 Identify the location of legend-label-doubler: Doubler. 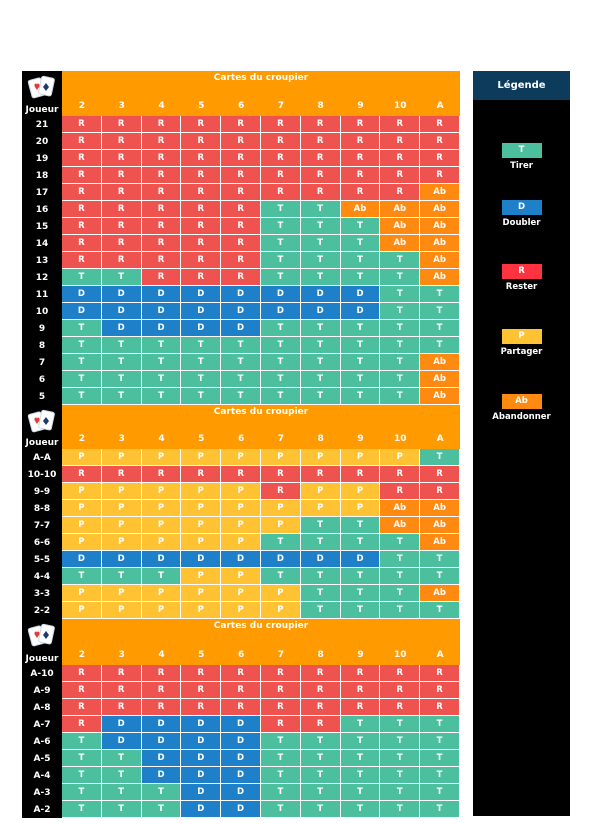
(521, 223).